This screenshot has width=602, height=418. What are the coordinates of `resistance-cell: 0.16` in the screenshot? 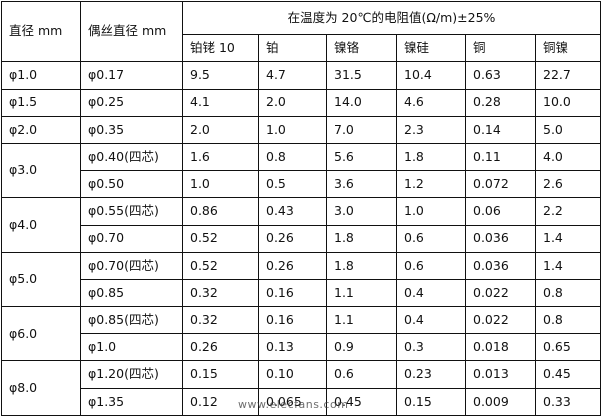 It's located at (292, 293).